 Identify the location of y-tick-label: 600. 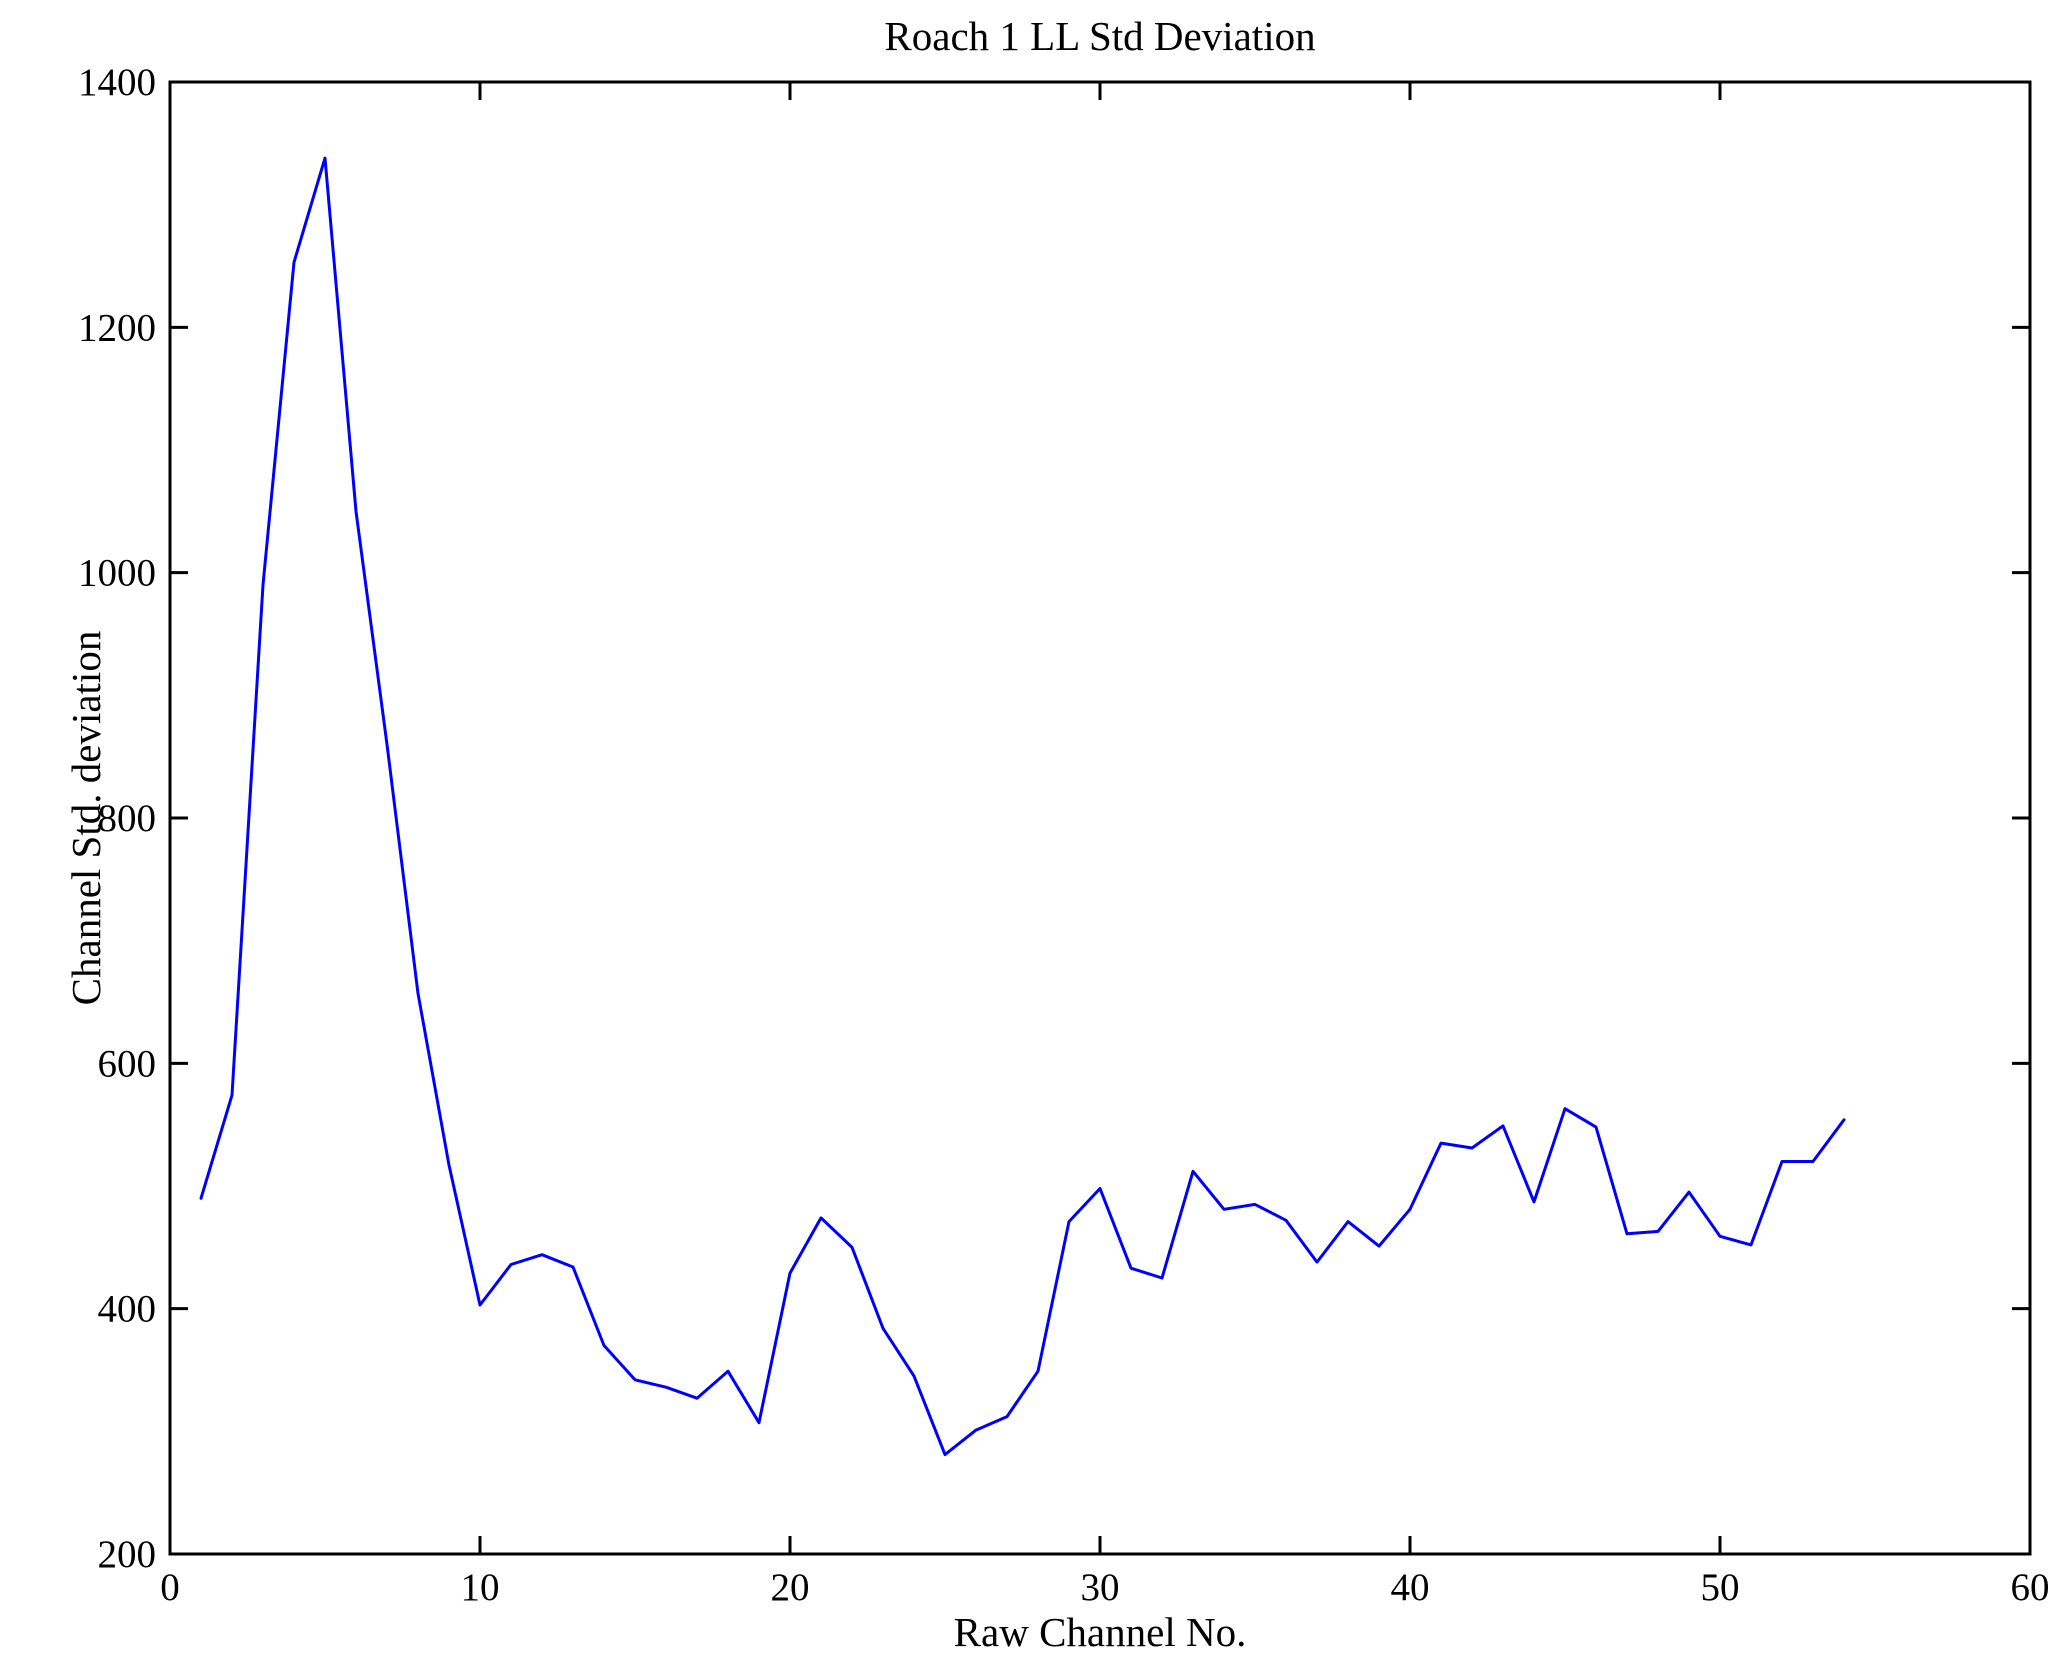
(127, 1063).